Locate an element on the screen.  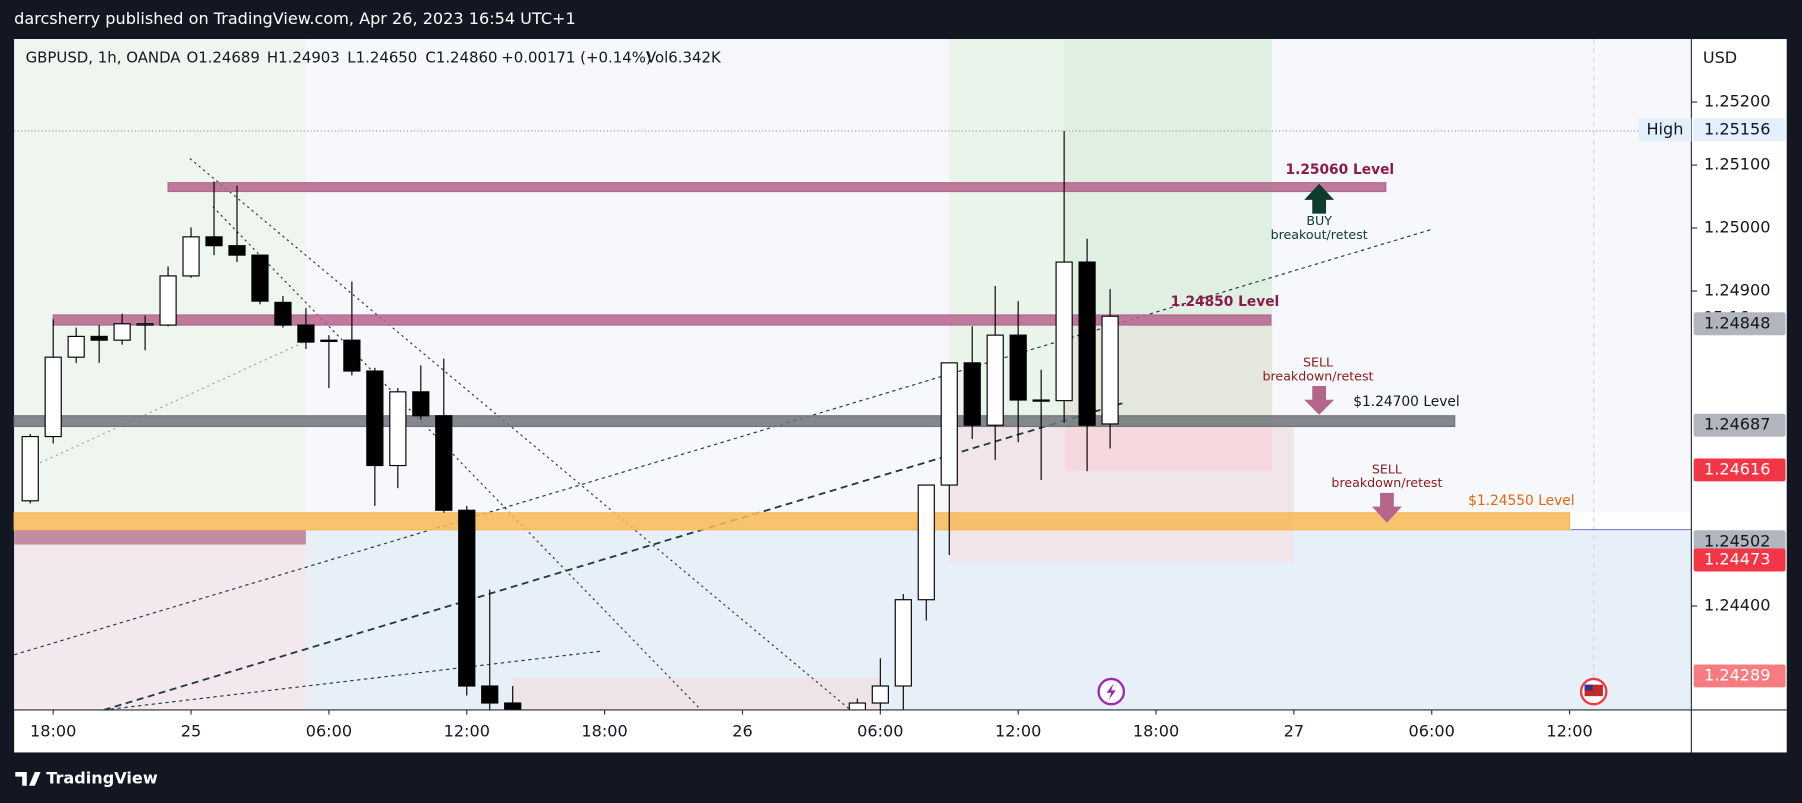
price-badge-label: 1.24616 is located at coordinates (1737, 468).